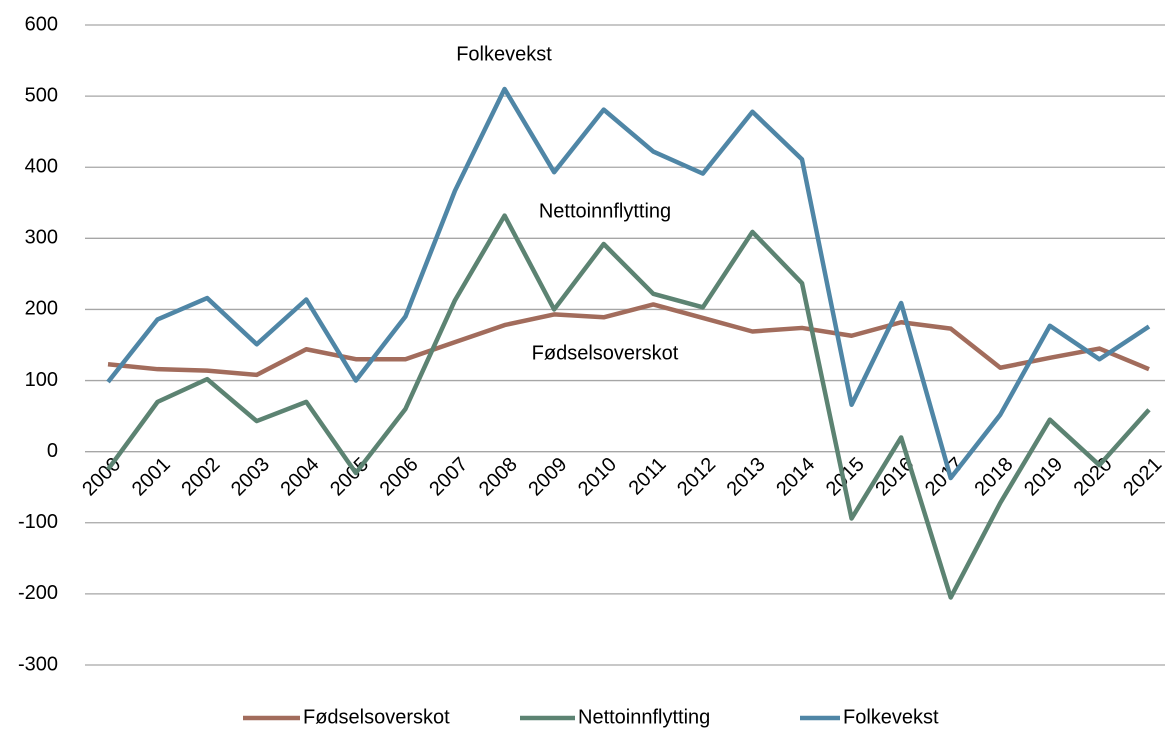 The height and width of the screenshot is (734, 1168). What do you see at coordinates (628, 340) in the screenshot?
I see `series-line` at bounding box center [628, 340].